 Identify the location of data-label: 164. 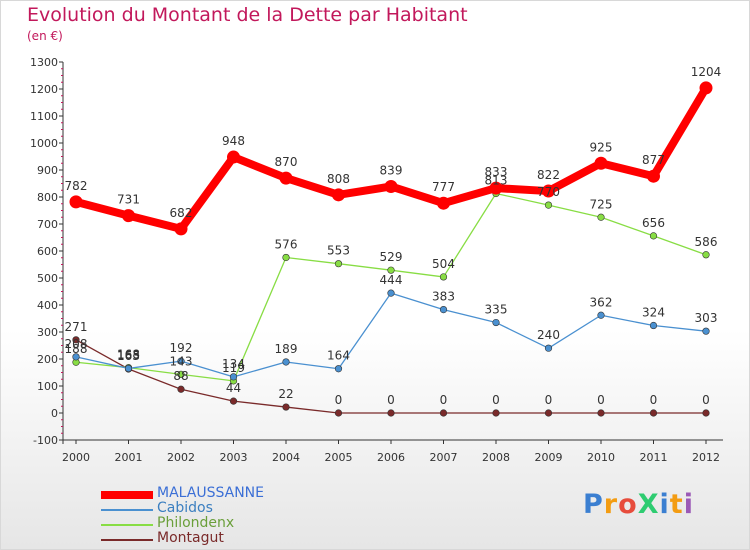
(338, 356).